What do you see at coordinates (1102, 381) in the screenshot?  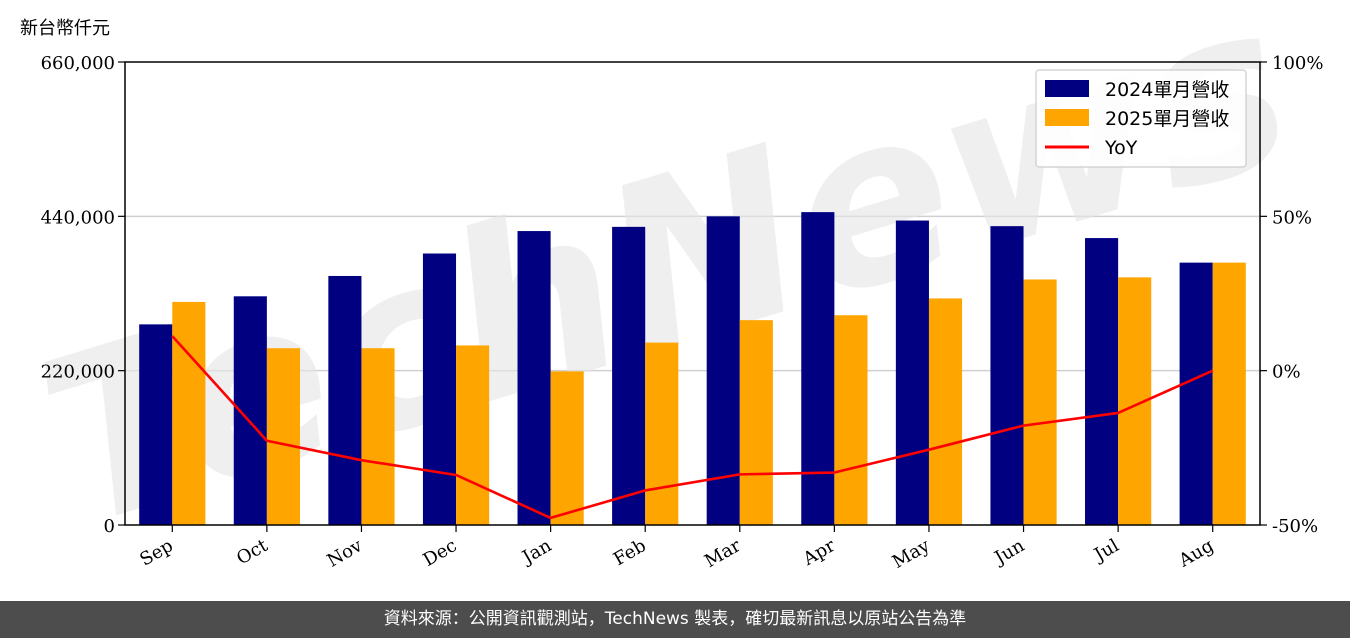 I see `bar-2024-jul` at bounding box center [1102, 381].